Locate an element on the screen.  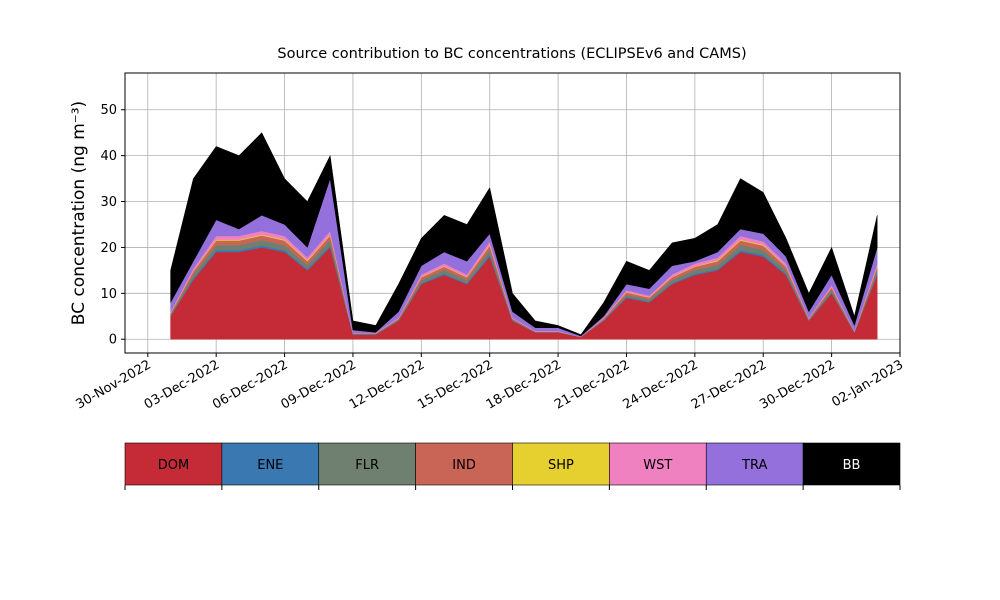
x-tick-label: 09-Dec-2022 is located at coordinates (319, 384).